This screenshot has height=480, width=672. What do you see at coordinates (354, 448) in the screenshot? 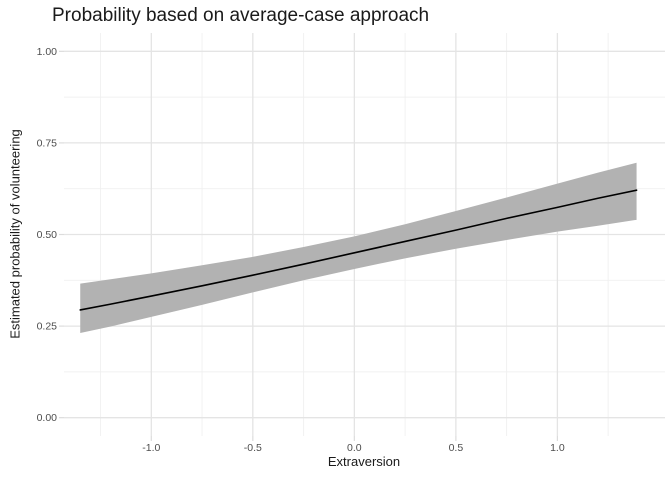
I see `x-tick-label: 0.0` at bounding box center [354, 448].